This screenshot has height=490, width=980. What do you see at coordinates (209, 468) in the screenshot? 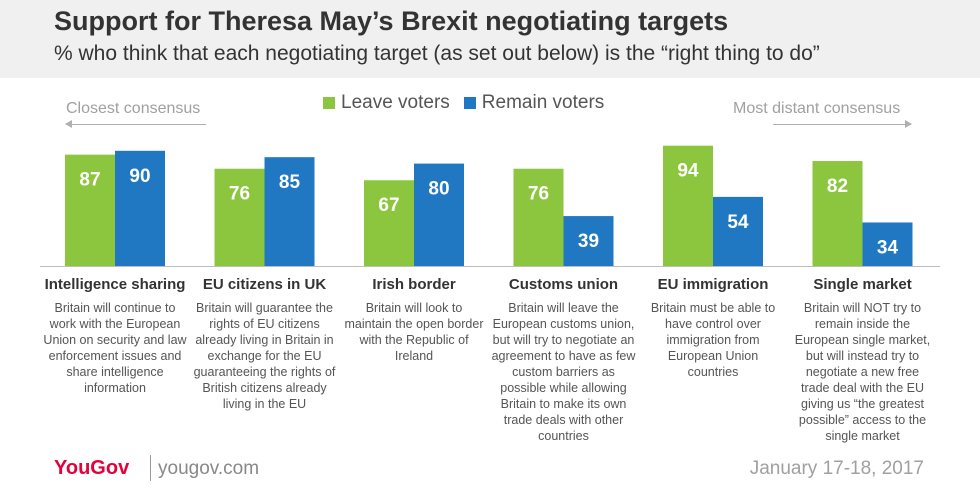
I see `footer-url: yougov.com` at bounding box center [209, 468].